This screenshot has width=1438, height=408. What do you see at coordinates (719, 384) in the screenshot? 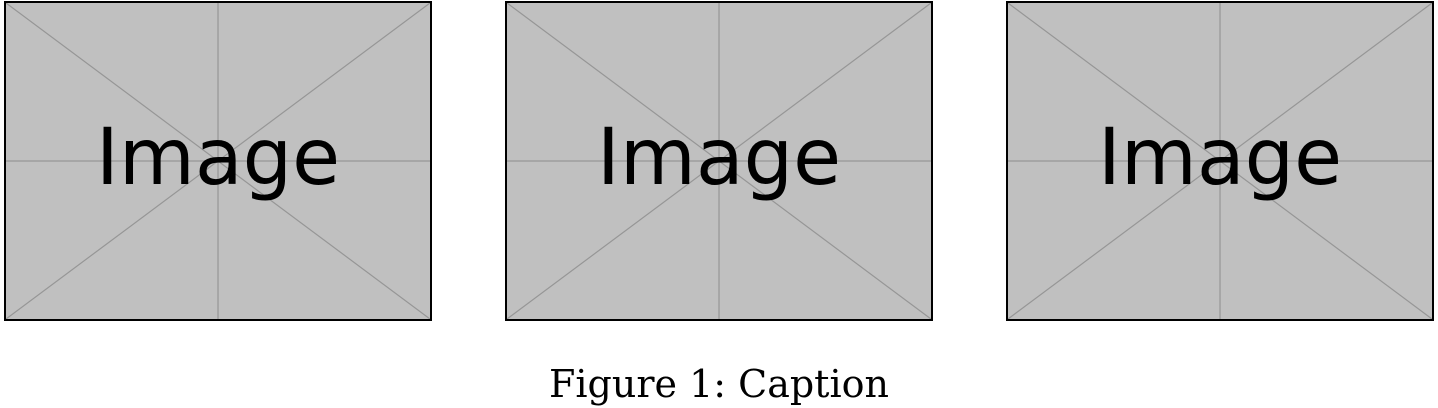
I see `figure-caption: Figure 1: Caption` at bounding box center [719, 384].